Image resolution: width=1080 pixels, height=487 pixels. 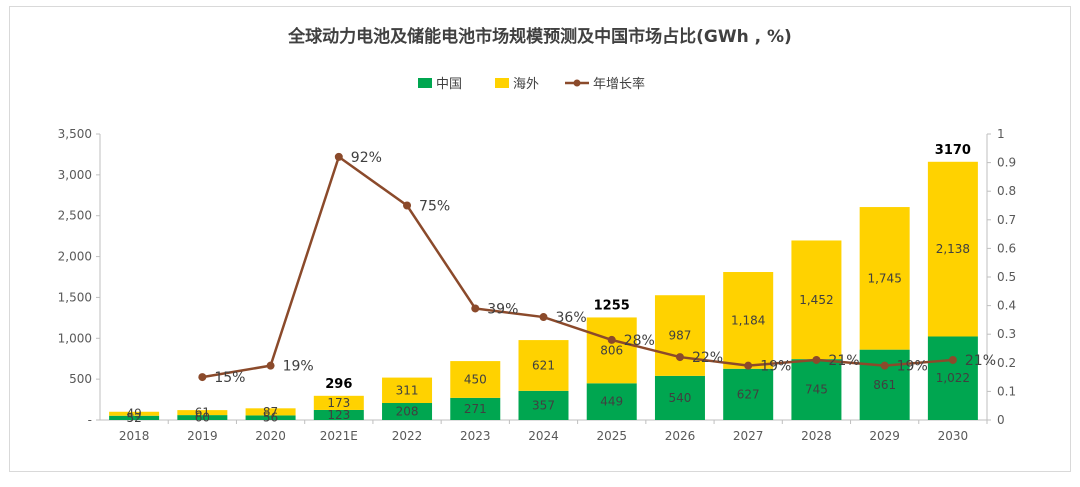 I want to click on bar-label-overseas: 87, so click(x=270, y=412).